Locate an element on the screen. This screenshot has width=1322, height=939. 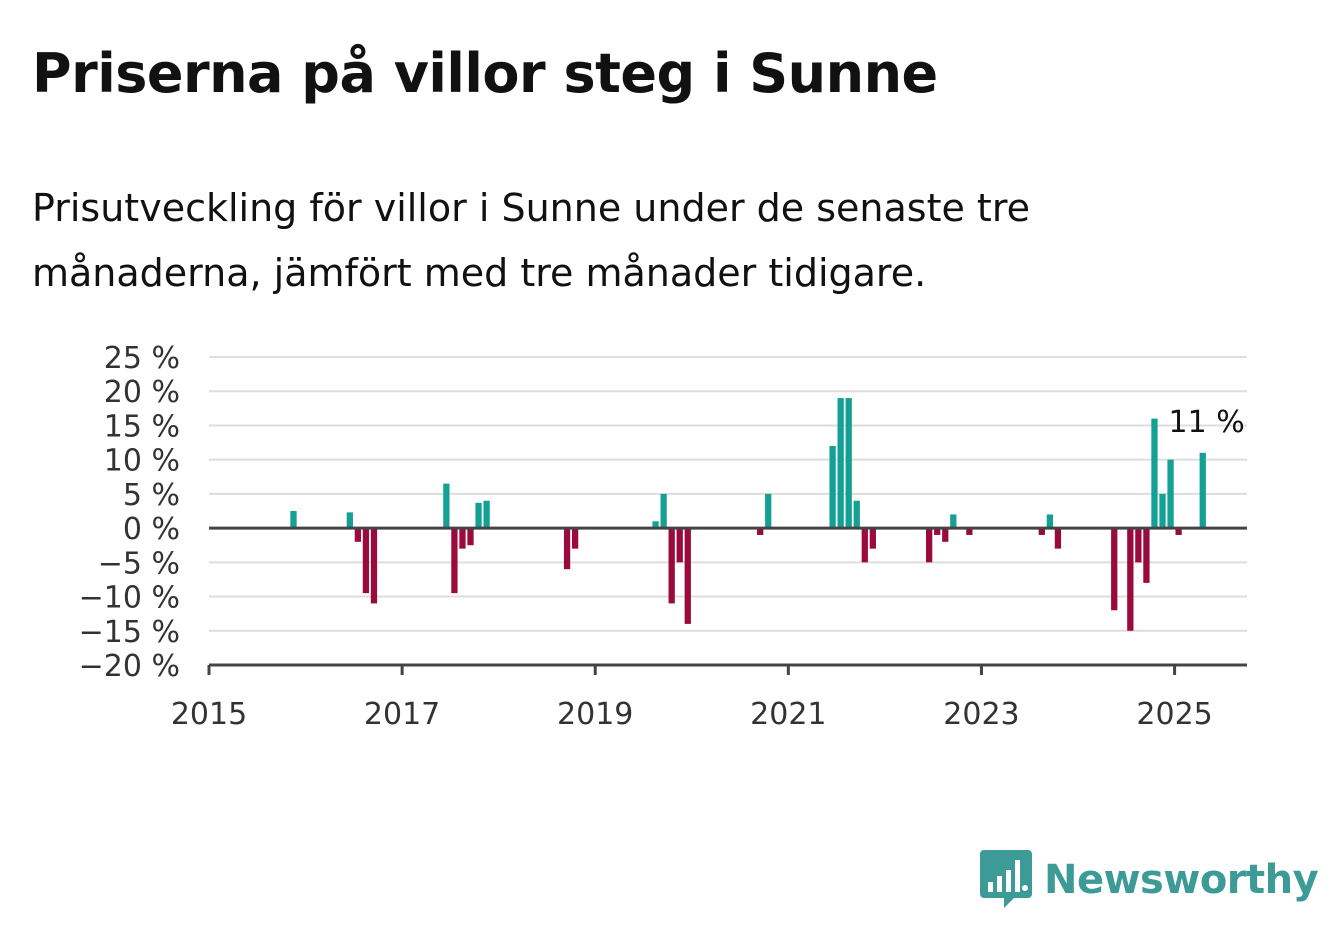
y-tick-label: −5 % is located at coordinates (139, 563).